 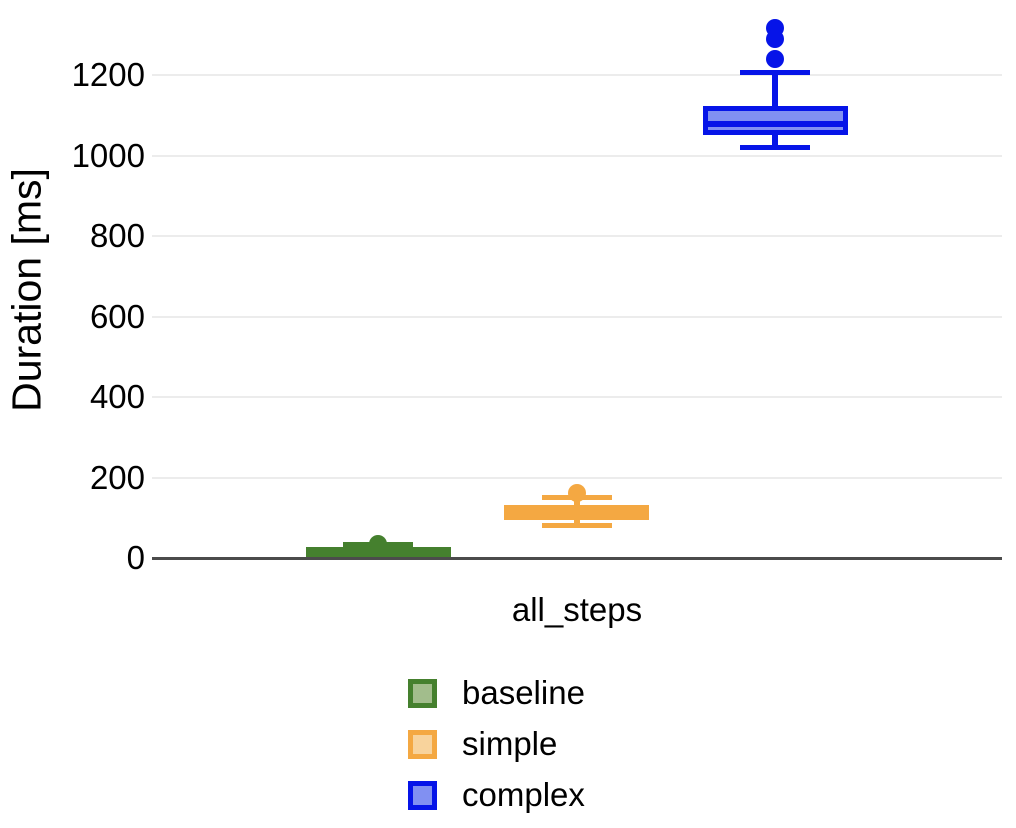 I want to click on legend-item-baseline: baseline, so click(x=496, y=693).